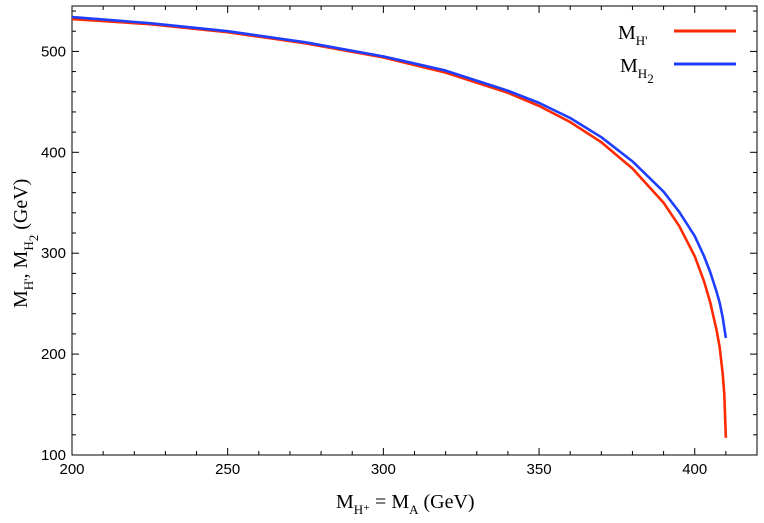  What do you see at coordinates (539, 469) in the screenshot?
I see `x-tick-label: 350` at bounding box center [539, 469].